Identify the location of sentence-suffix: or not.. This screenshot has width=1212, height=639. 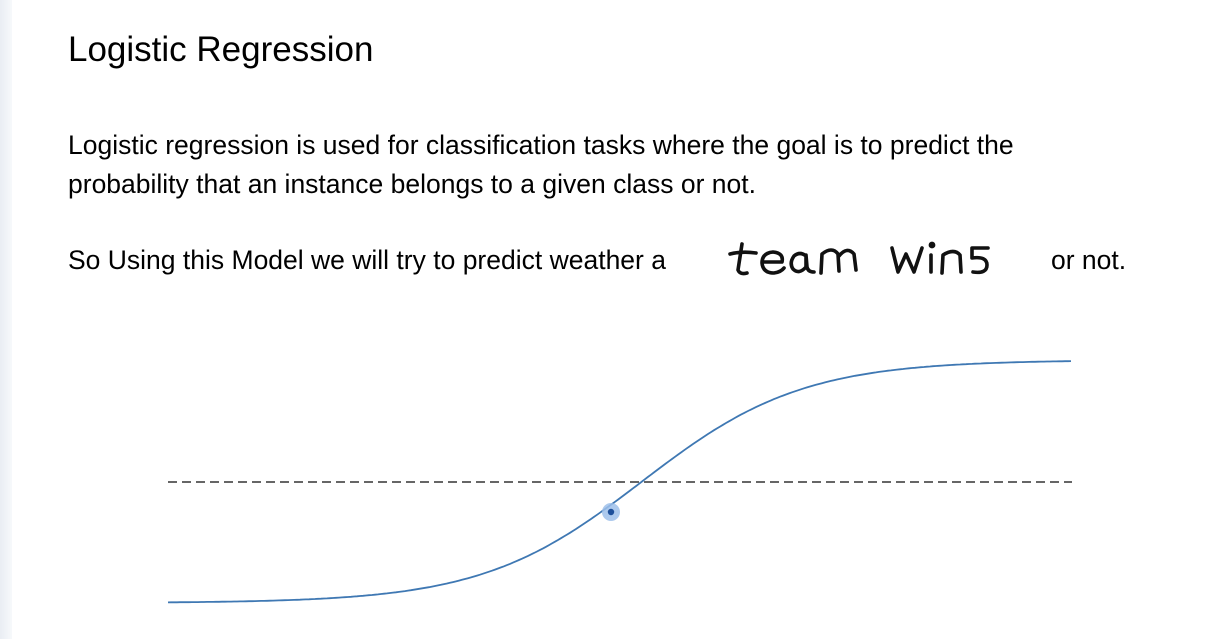
(1089, 260).